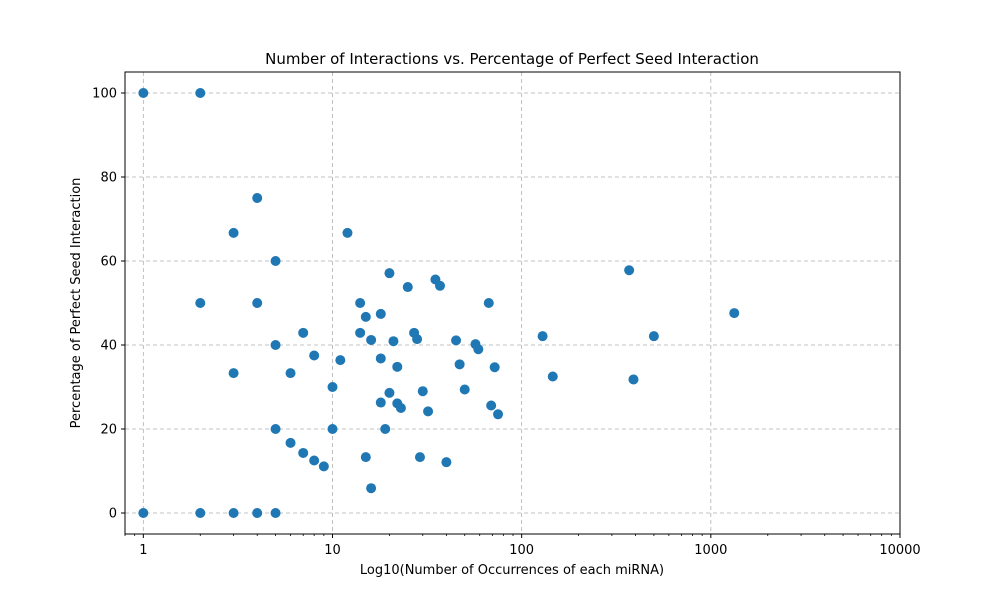 This screenshot has width=1000, height=600. What do you see at coordinates (108, 346) in the screenshot?
I see `y-tick-label: 40` at bounding box center [108, 346].